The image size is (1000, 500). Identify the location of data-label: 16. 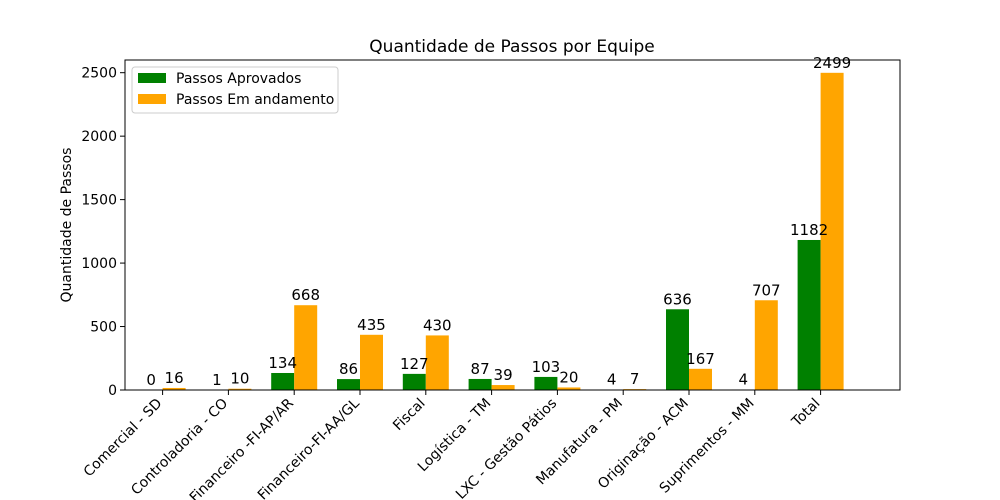
(174, 378).